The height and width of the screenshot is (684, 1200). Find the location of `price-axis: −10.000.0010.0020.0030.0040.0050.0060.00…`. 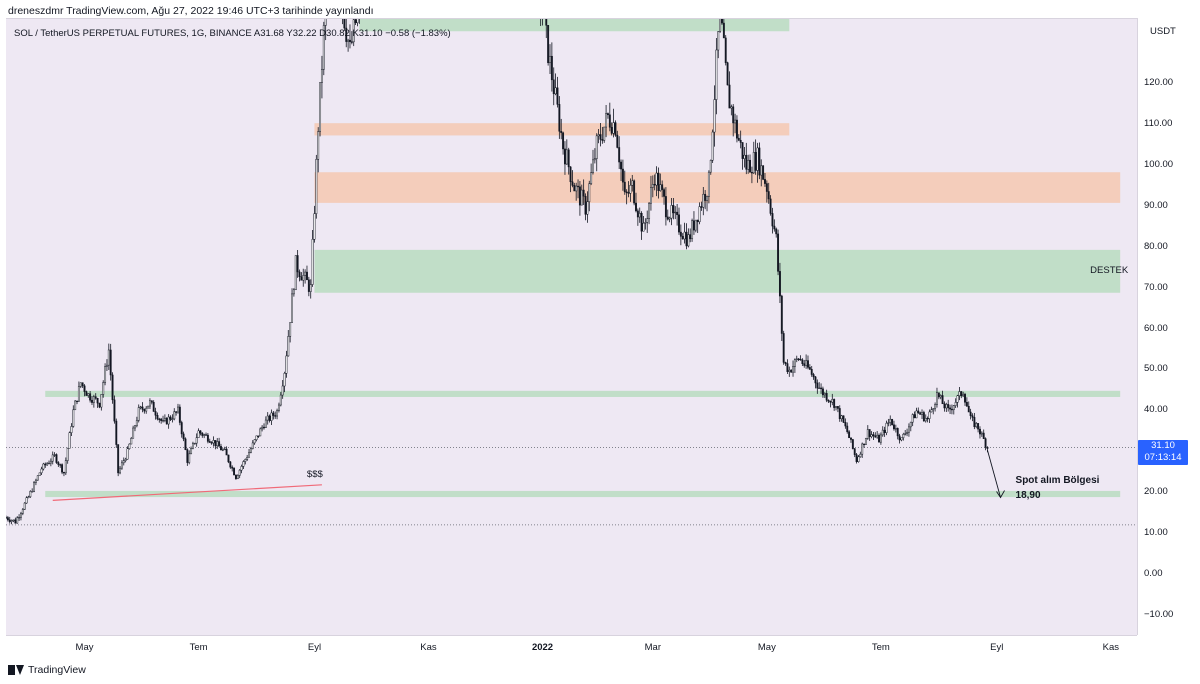

price-axis: −10.000.0010.0020.0030.0040.0050.0060.00… is located at coordinates (1168, 326).